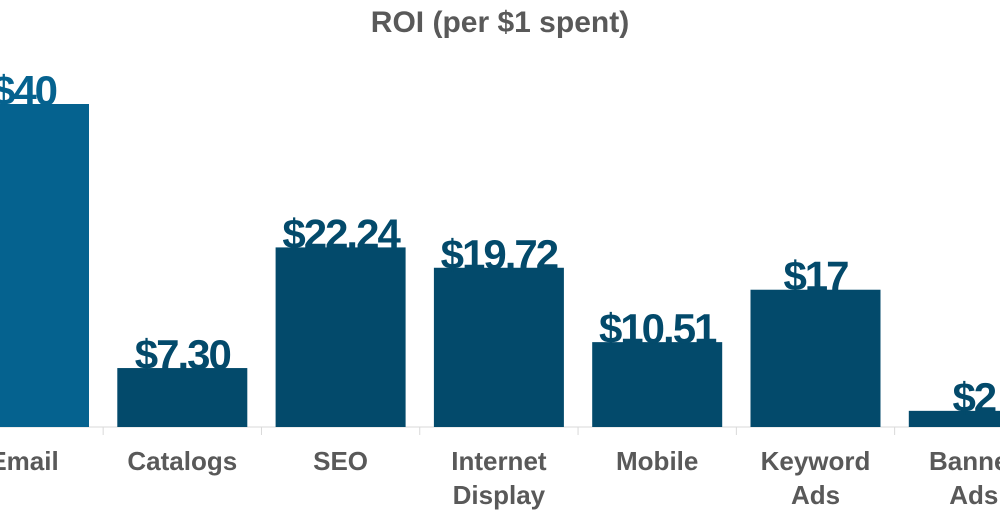 Image resolution: width=1000 pixels, height=516 pixels. I want to click on x-tick-label: Mobile, so click(657, 461).